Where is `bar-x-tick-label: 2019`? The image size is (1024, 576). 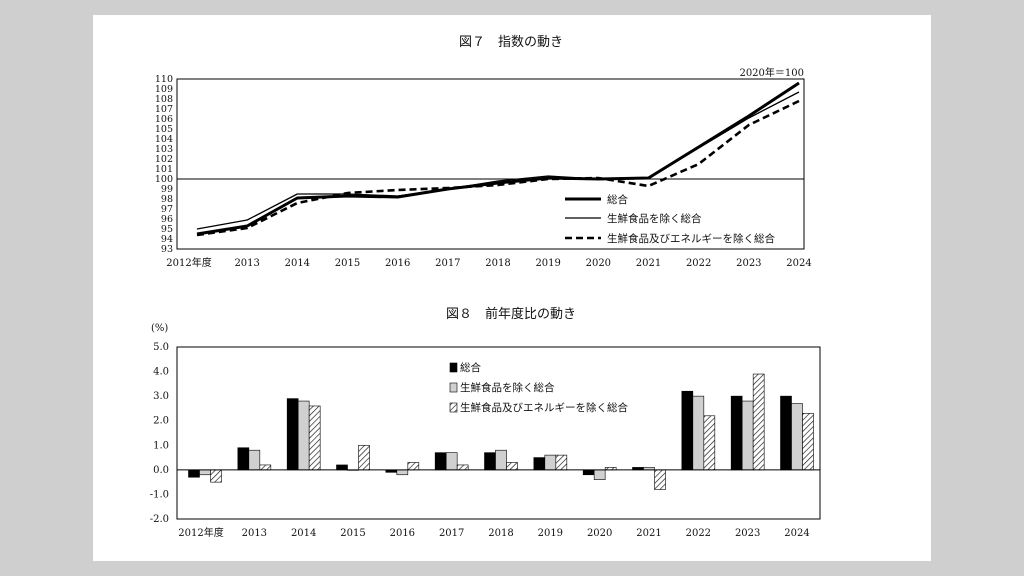
bar-x-tick-label: 2019 is located at coordinates (550, 533).